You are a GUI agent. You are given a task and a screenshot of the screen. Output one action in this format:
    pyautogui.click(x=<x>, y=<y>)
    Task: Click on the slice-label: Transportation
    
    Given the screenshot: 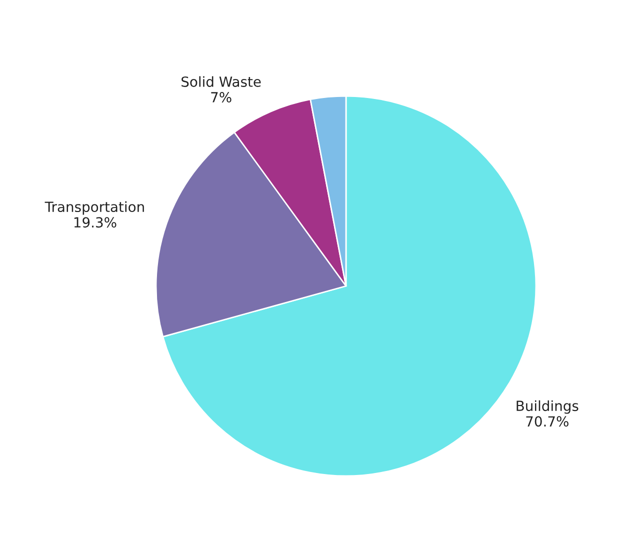 What is the action you would take?
    pyautogui.click(x=94, y=208)
    